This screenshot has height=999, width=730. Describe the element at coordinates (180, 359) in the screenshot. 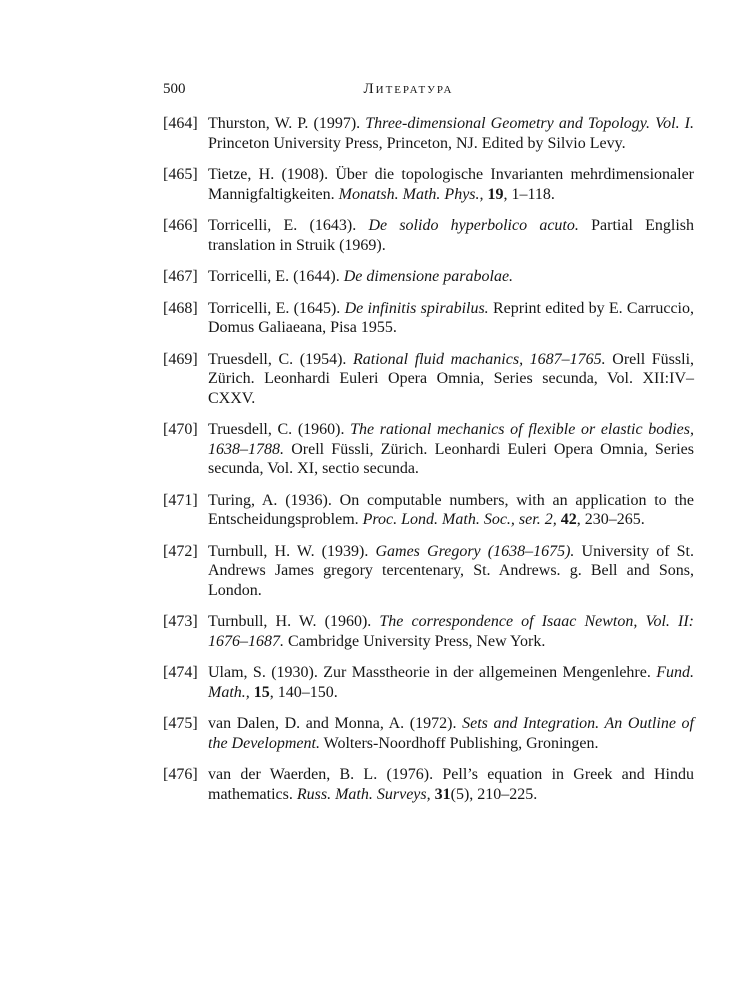

I see `entry-label: [469]` at that location.